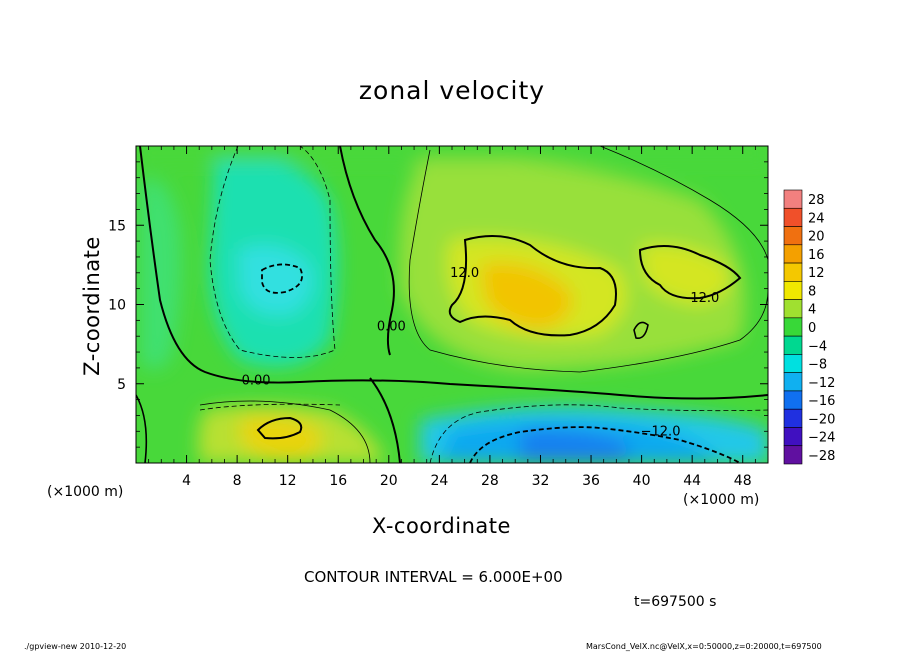  I want to click on contour-interval-label: CONTOUR INTERVAL = 6.000E+00, so click(433, 577).